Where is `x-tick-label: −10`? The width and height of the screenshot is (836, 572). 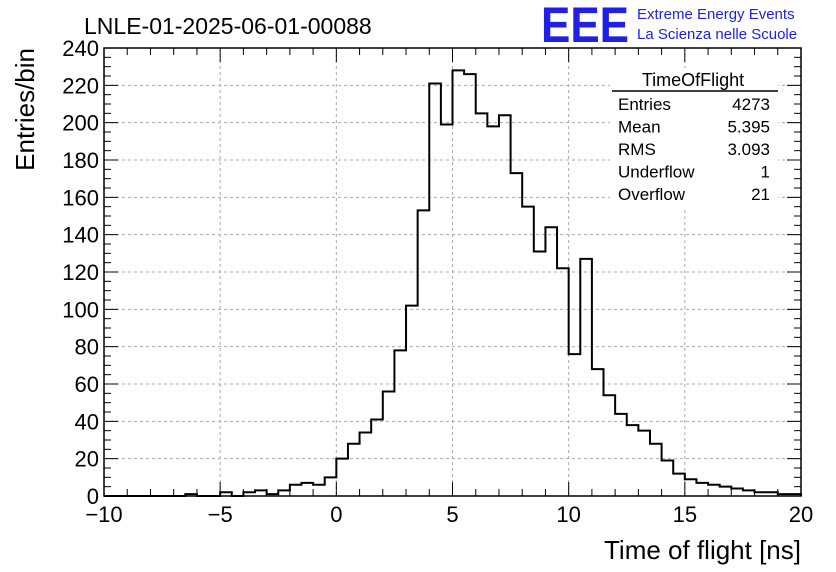 x-tick-label: −10 is located at coordinates (103, 514).